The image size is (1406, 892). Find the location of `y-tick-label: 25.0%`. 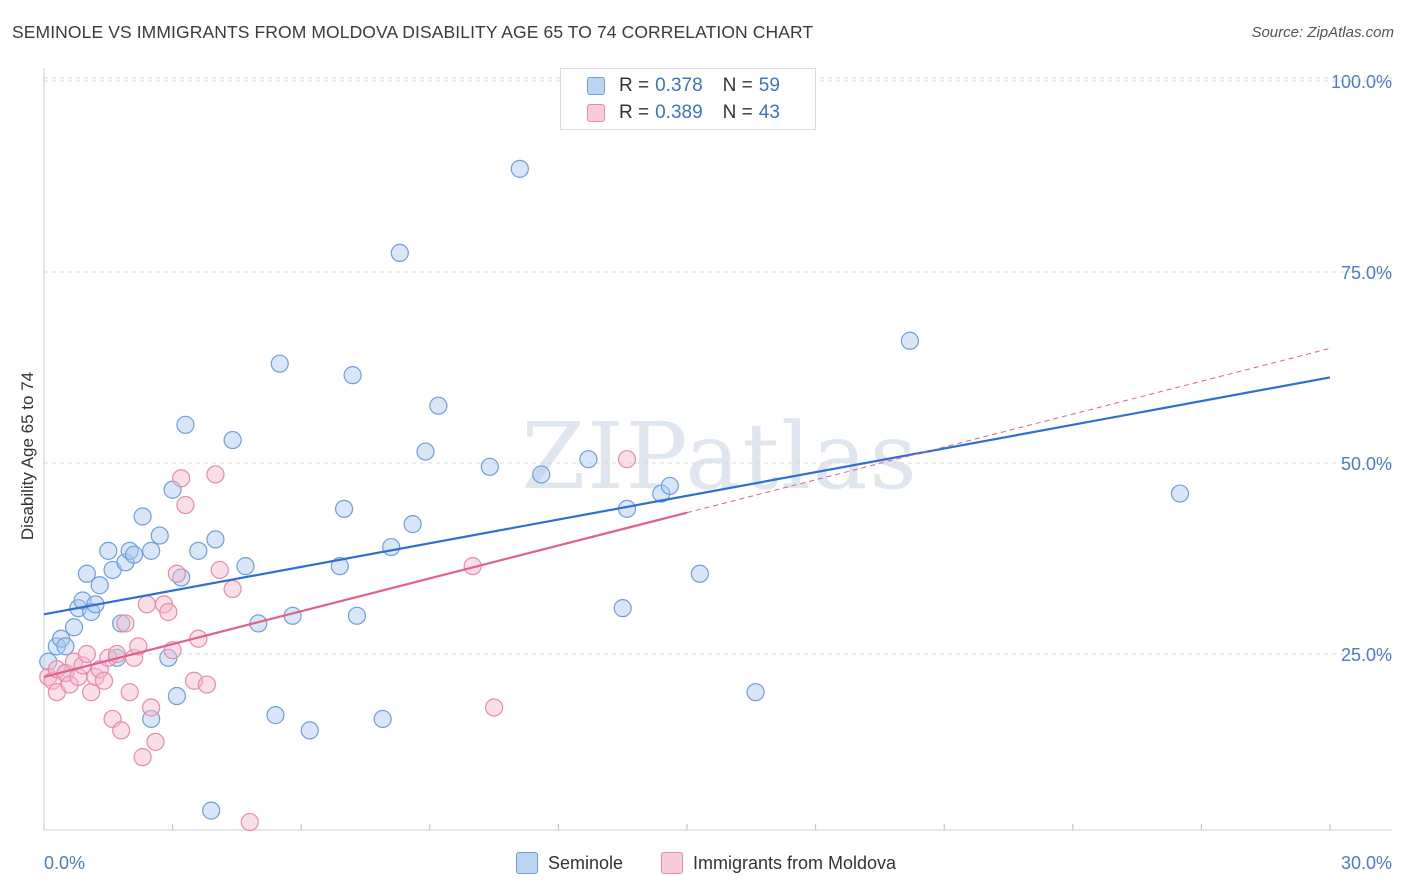

y-tick-label: 25.0% is located at coordinates (1366, 655).